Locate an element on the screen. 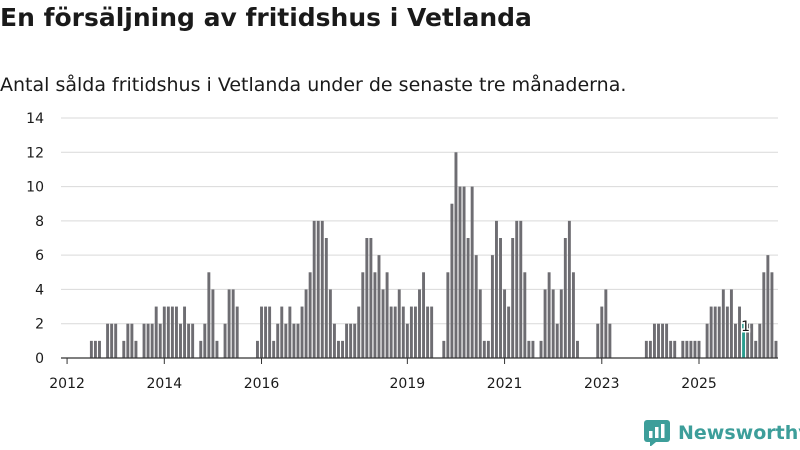  y-axis-ticks: 0 2 4 6 8 10 12 14 is located at coordinates (35, 239).